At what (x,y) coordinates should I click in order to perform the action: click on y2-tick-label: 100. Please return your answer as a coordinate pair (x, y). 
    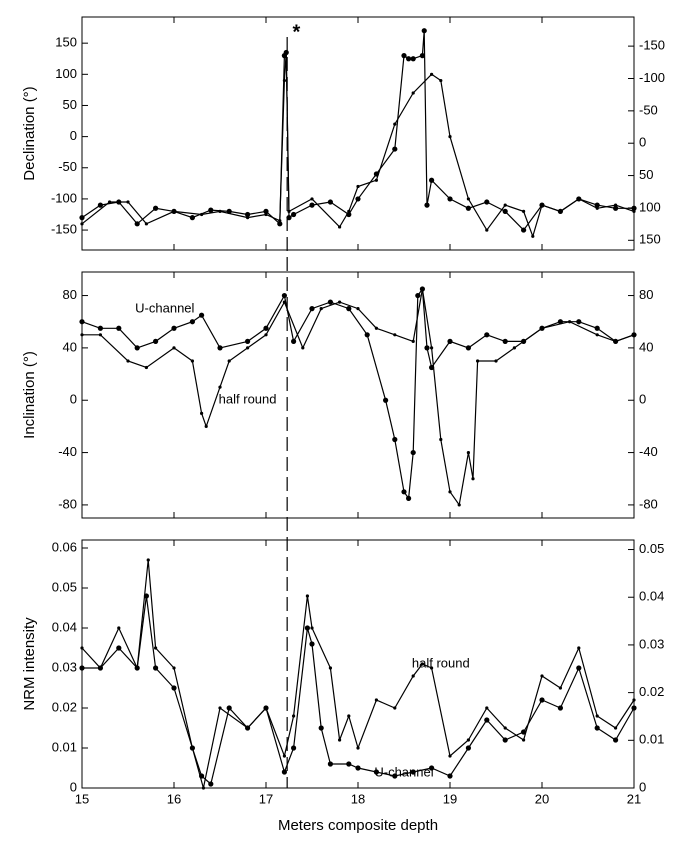
    Looking at the image, I should click on (650, 206).